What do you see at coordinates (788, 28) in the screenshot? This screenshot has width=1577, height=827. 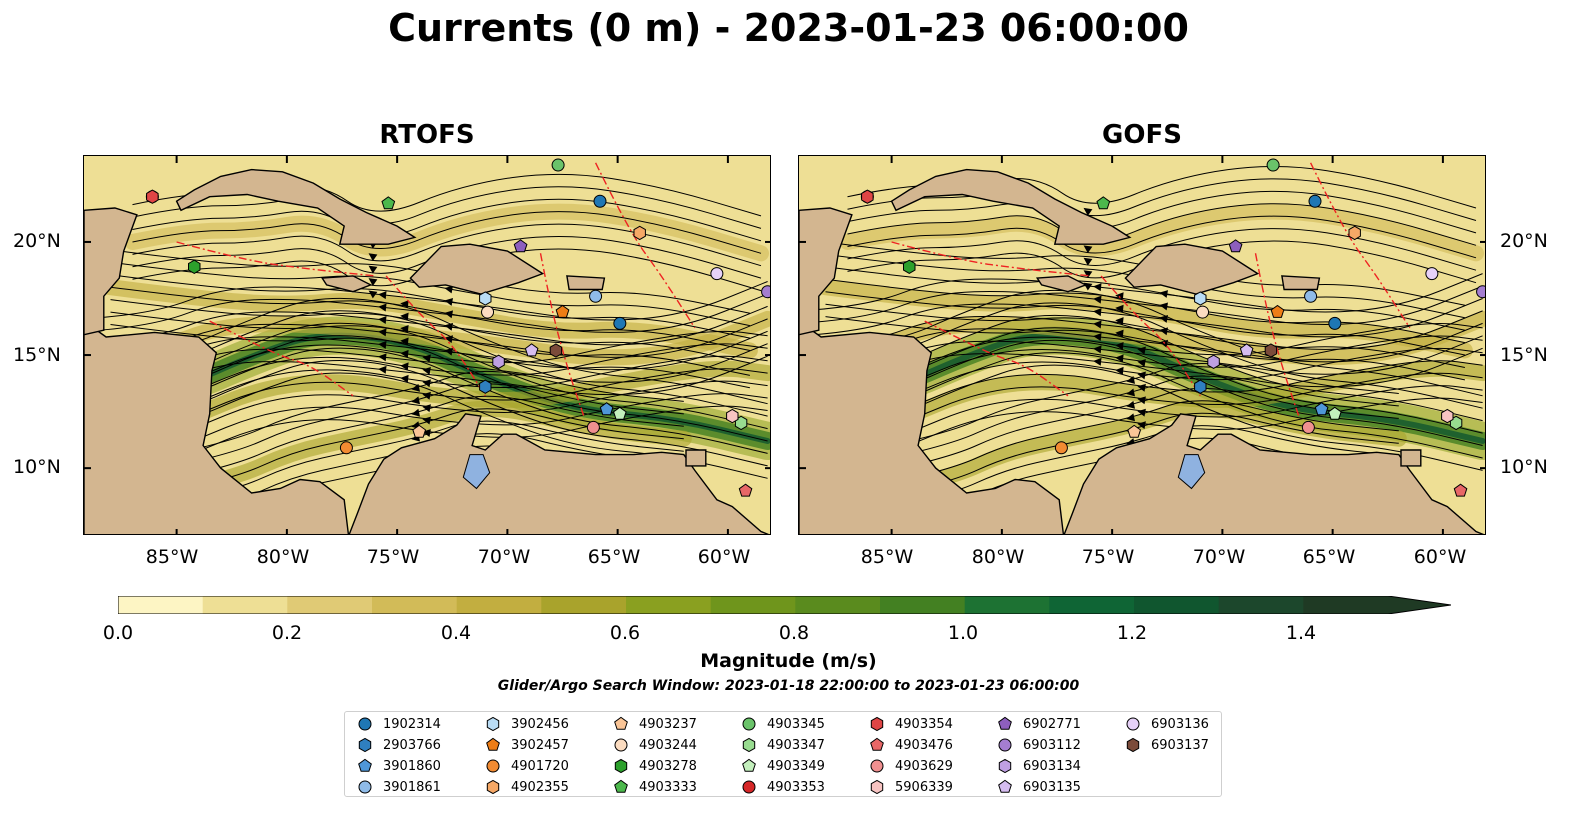 I see `figure-title: Currents (0 m) - 2023-01-23 06:00:00` at bounding box center [788, 28].